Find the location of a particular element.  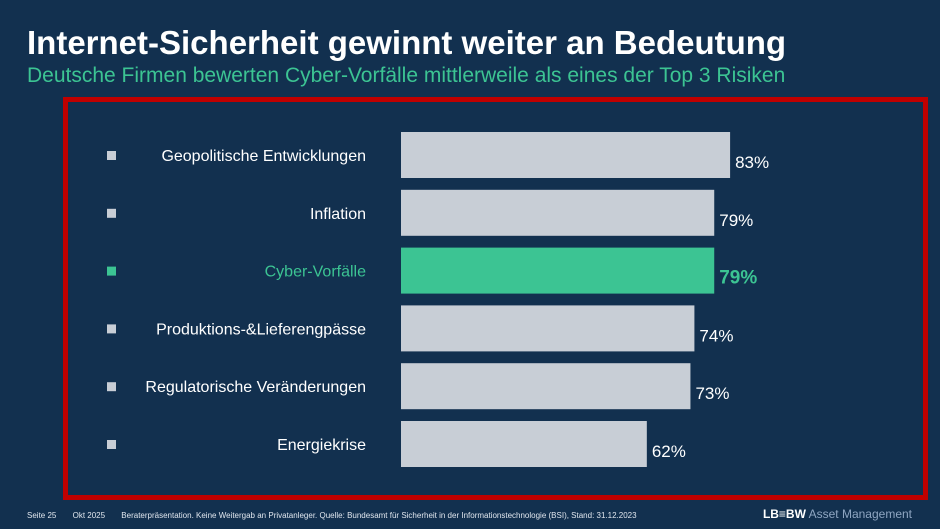

category-label: Energiekrise is located at coordinates (321, 445).